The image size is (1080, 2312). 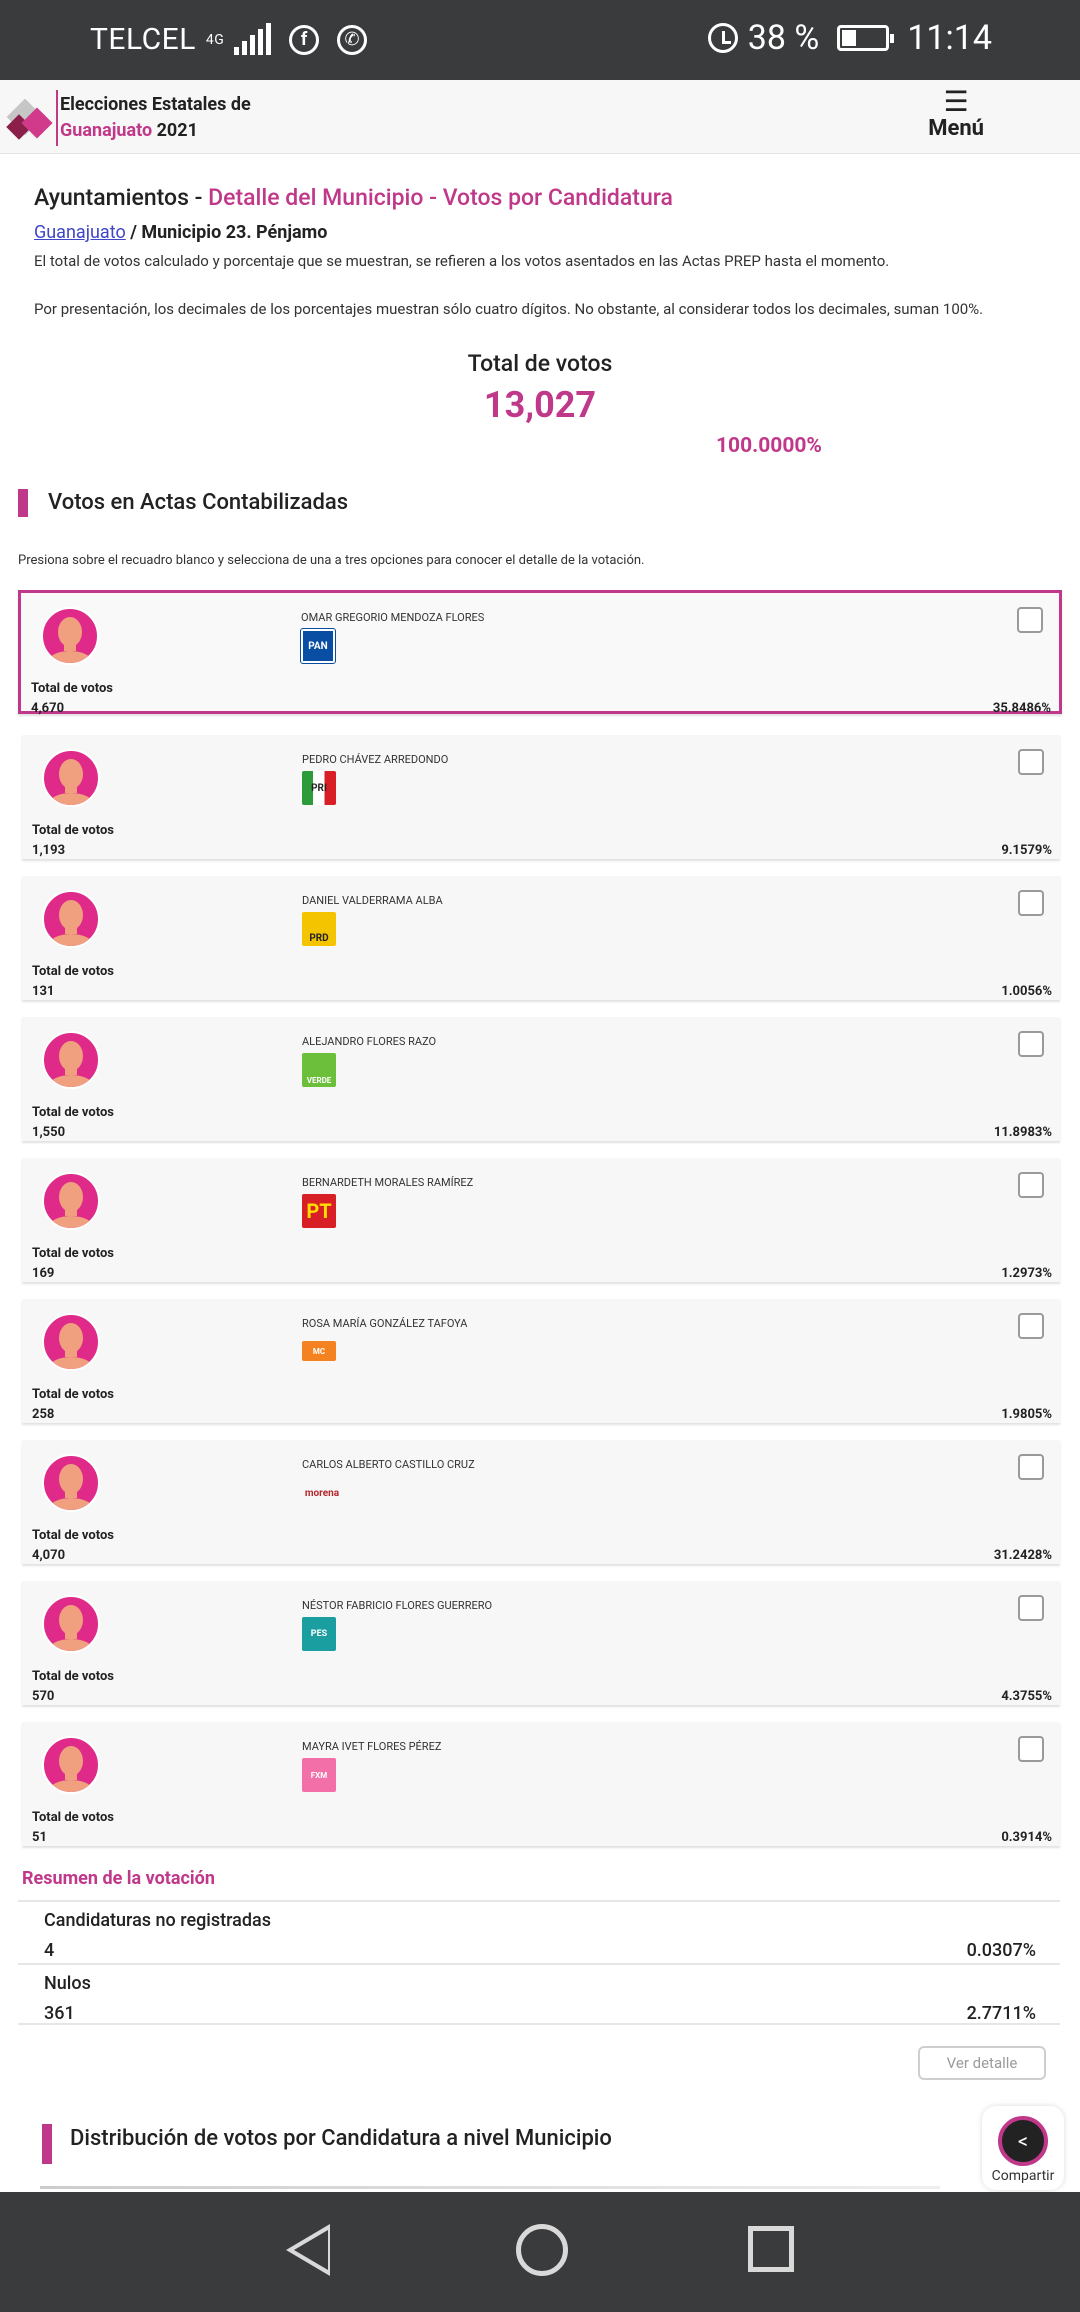 What do you see at coordinates (956, 101) in the screenshot?
I see `hamburger-icon: ☰` at bounding box center [956, 101].